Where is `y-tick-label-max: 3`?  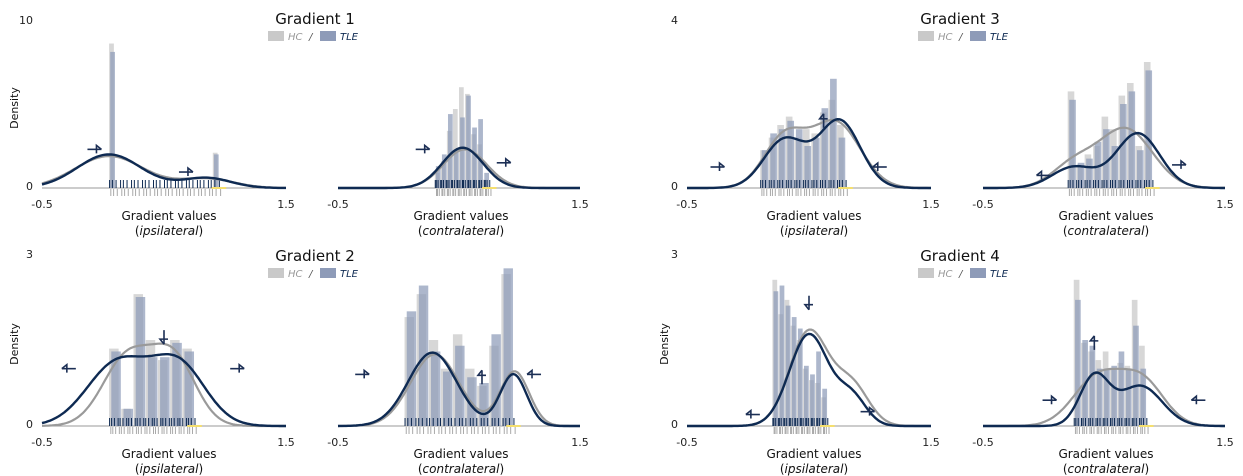 y-tick-label-max: 3 is located at coordinates (674, 254).